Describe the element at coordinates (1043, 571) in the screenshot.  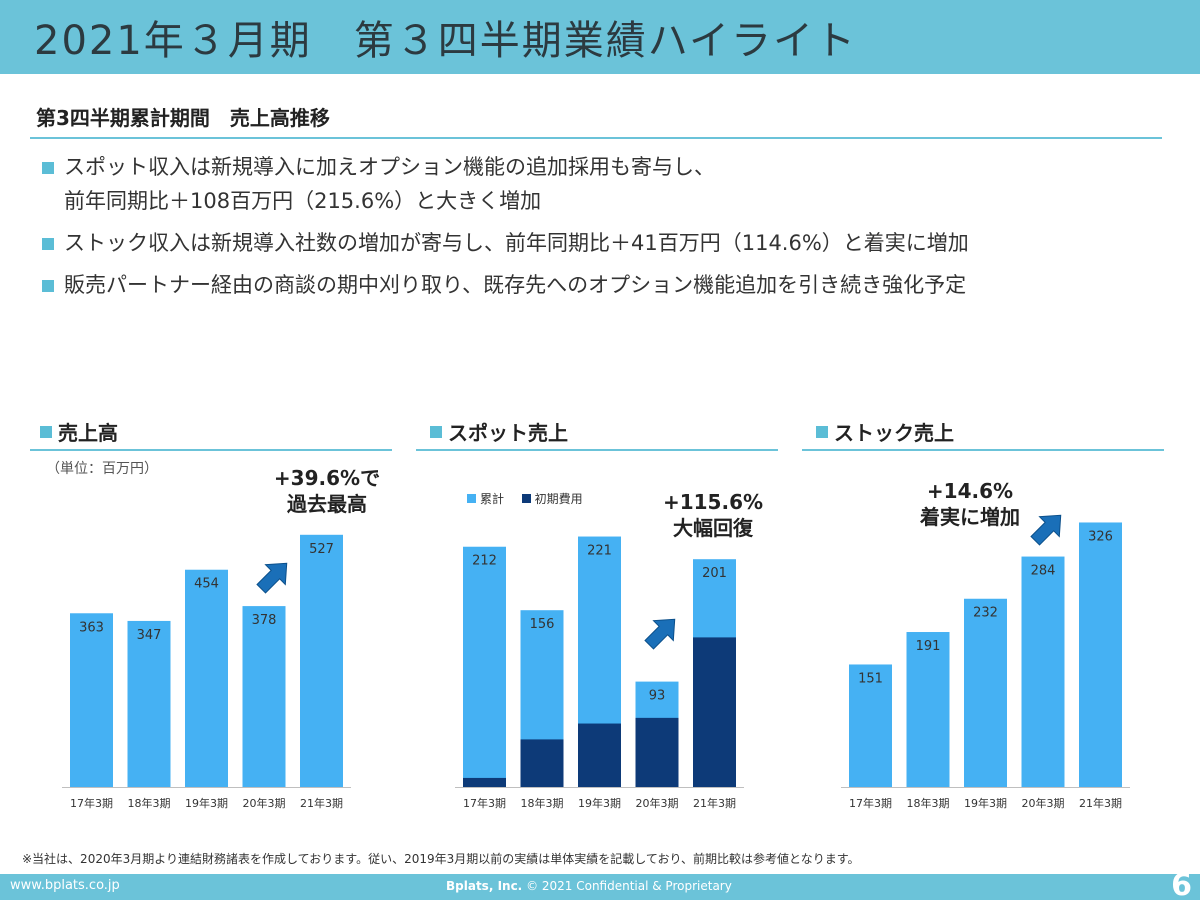
I see `data-label: 284` at that location.